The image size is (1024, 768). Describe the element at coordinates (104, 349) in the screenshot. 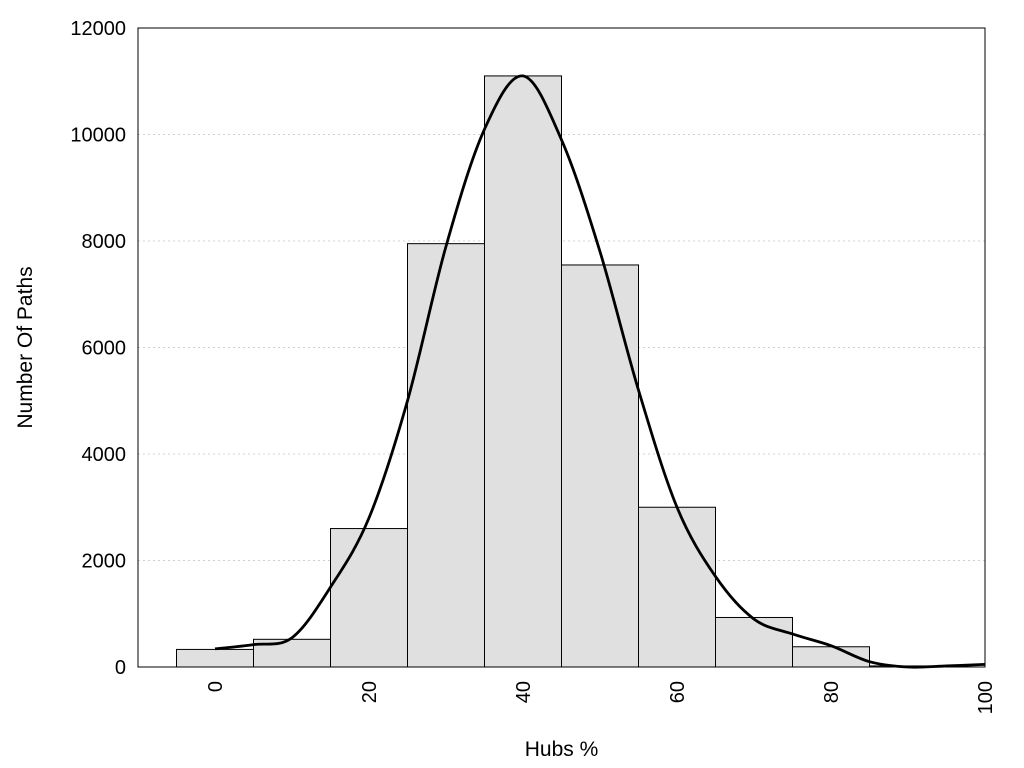

I see `y-tick-label: 6000` at that location.